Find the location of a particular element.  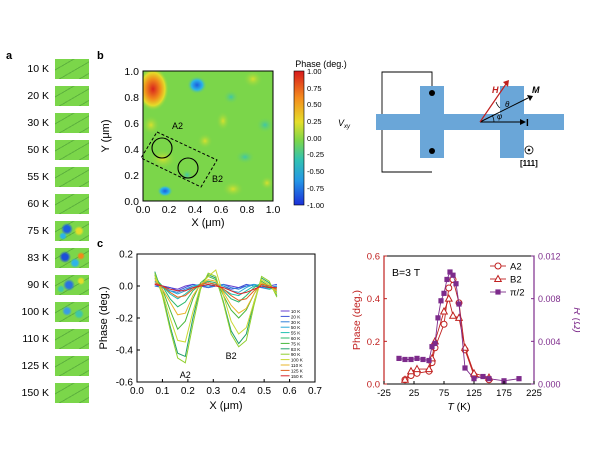

chart-d-ytick-right-label: 0.008 is located at coordinates (549, 299).